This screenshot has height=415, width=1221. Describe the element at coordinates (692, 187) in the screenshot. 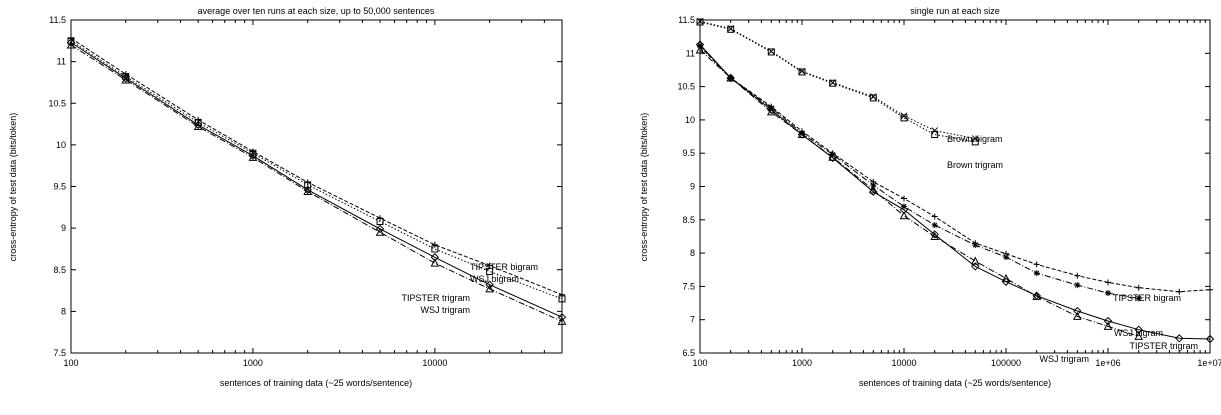

I see `right-y-tick-label: 9` at that location.